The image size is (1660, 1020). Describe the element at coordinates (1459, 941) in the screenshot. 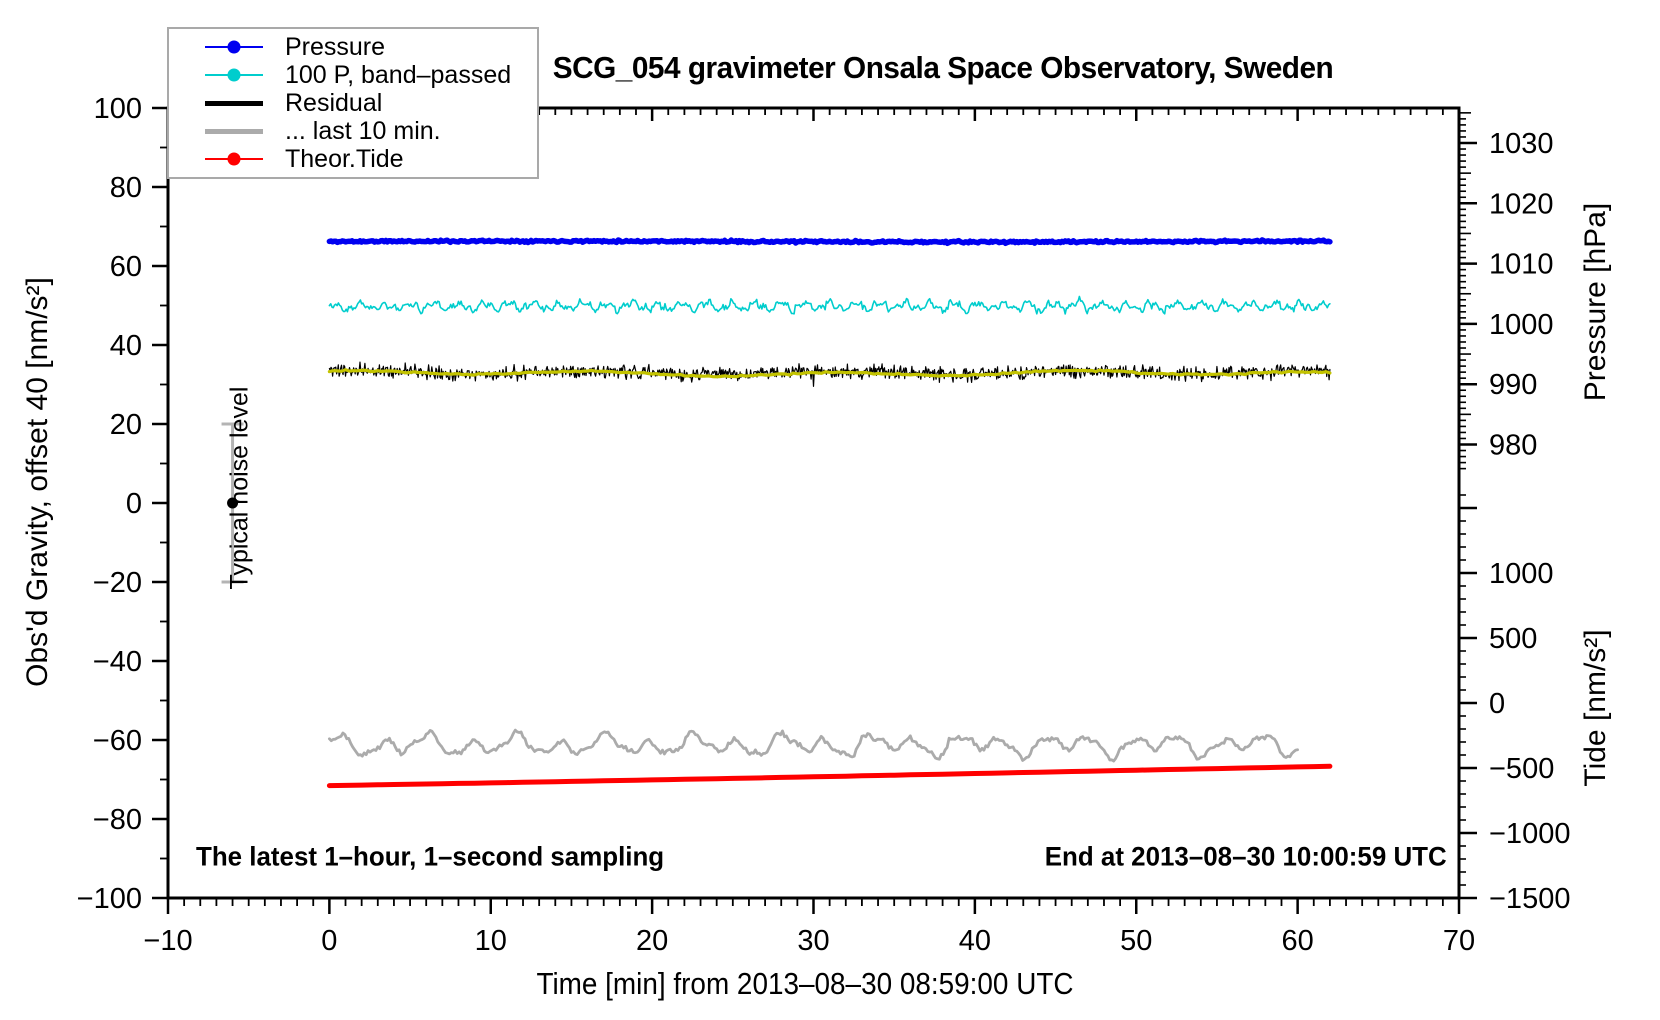

I see `svg-text: 70` at that location.